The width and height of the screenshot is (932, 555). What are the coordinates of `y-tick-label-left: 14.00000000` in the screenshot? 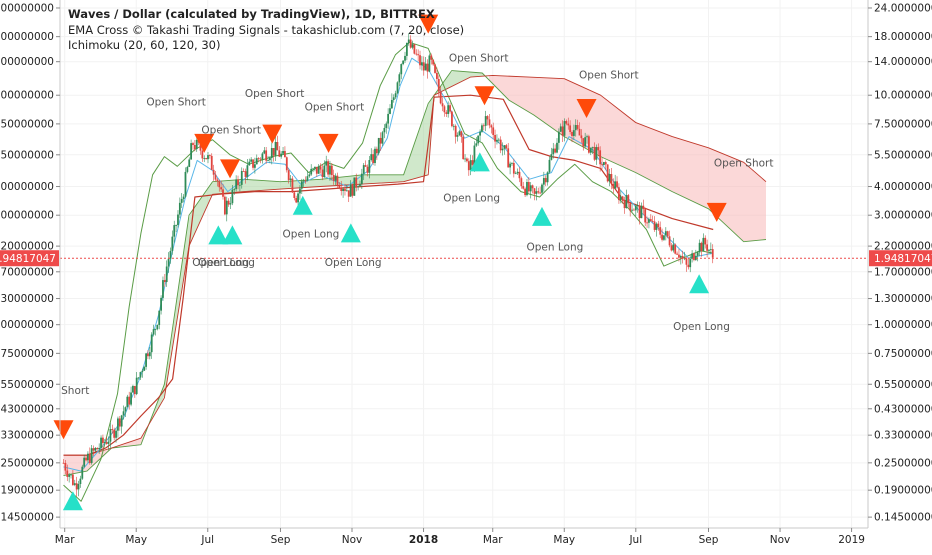 It's located at (27, 62).